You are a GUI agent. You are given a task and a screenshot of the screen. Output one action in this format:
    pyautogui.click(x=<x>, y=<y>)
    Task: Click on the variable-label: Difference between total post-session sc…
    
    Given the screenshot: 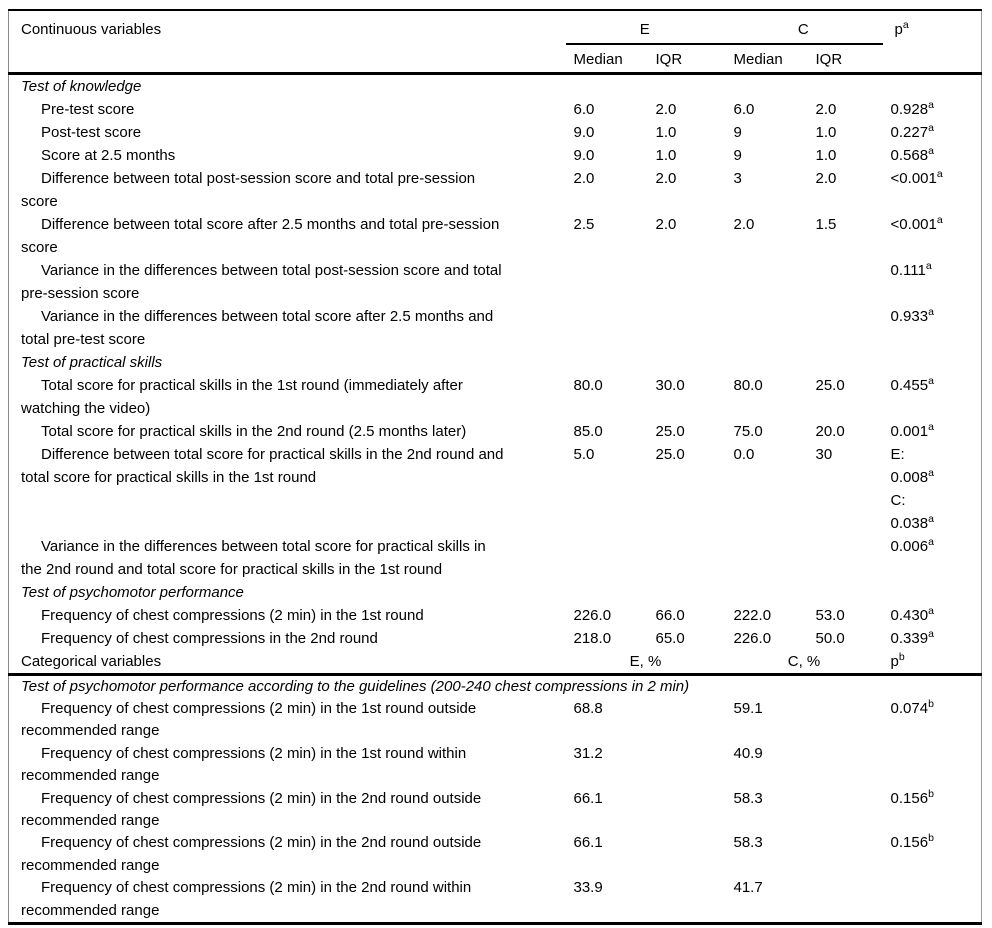 What is the action you would take?
    pyautogui.click(x=248, y=189)
    